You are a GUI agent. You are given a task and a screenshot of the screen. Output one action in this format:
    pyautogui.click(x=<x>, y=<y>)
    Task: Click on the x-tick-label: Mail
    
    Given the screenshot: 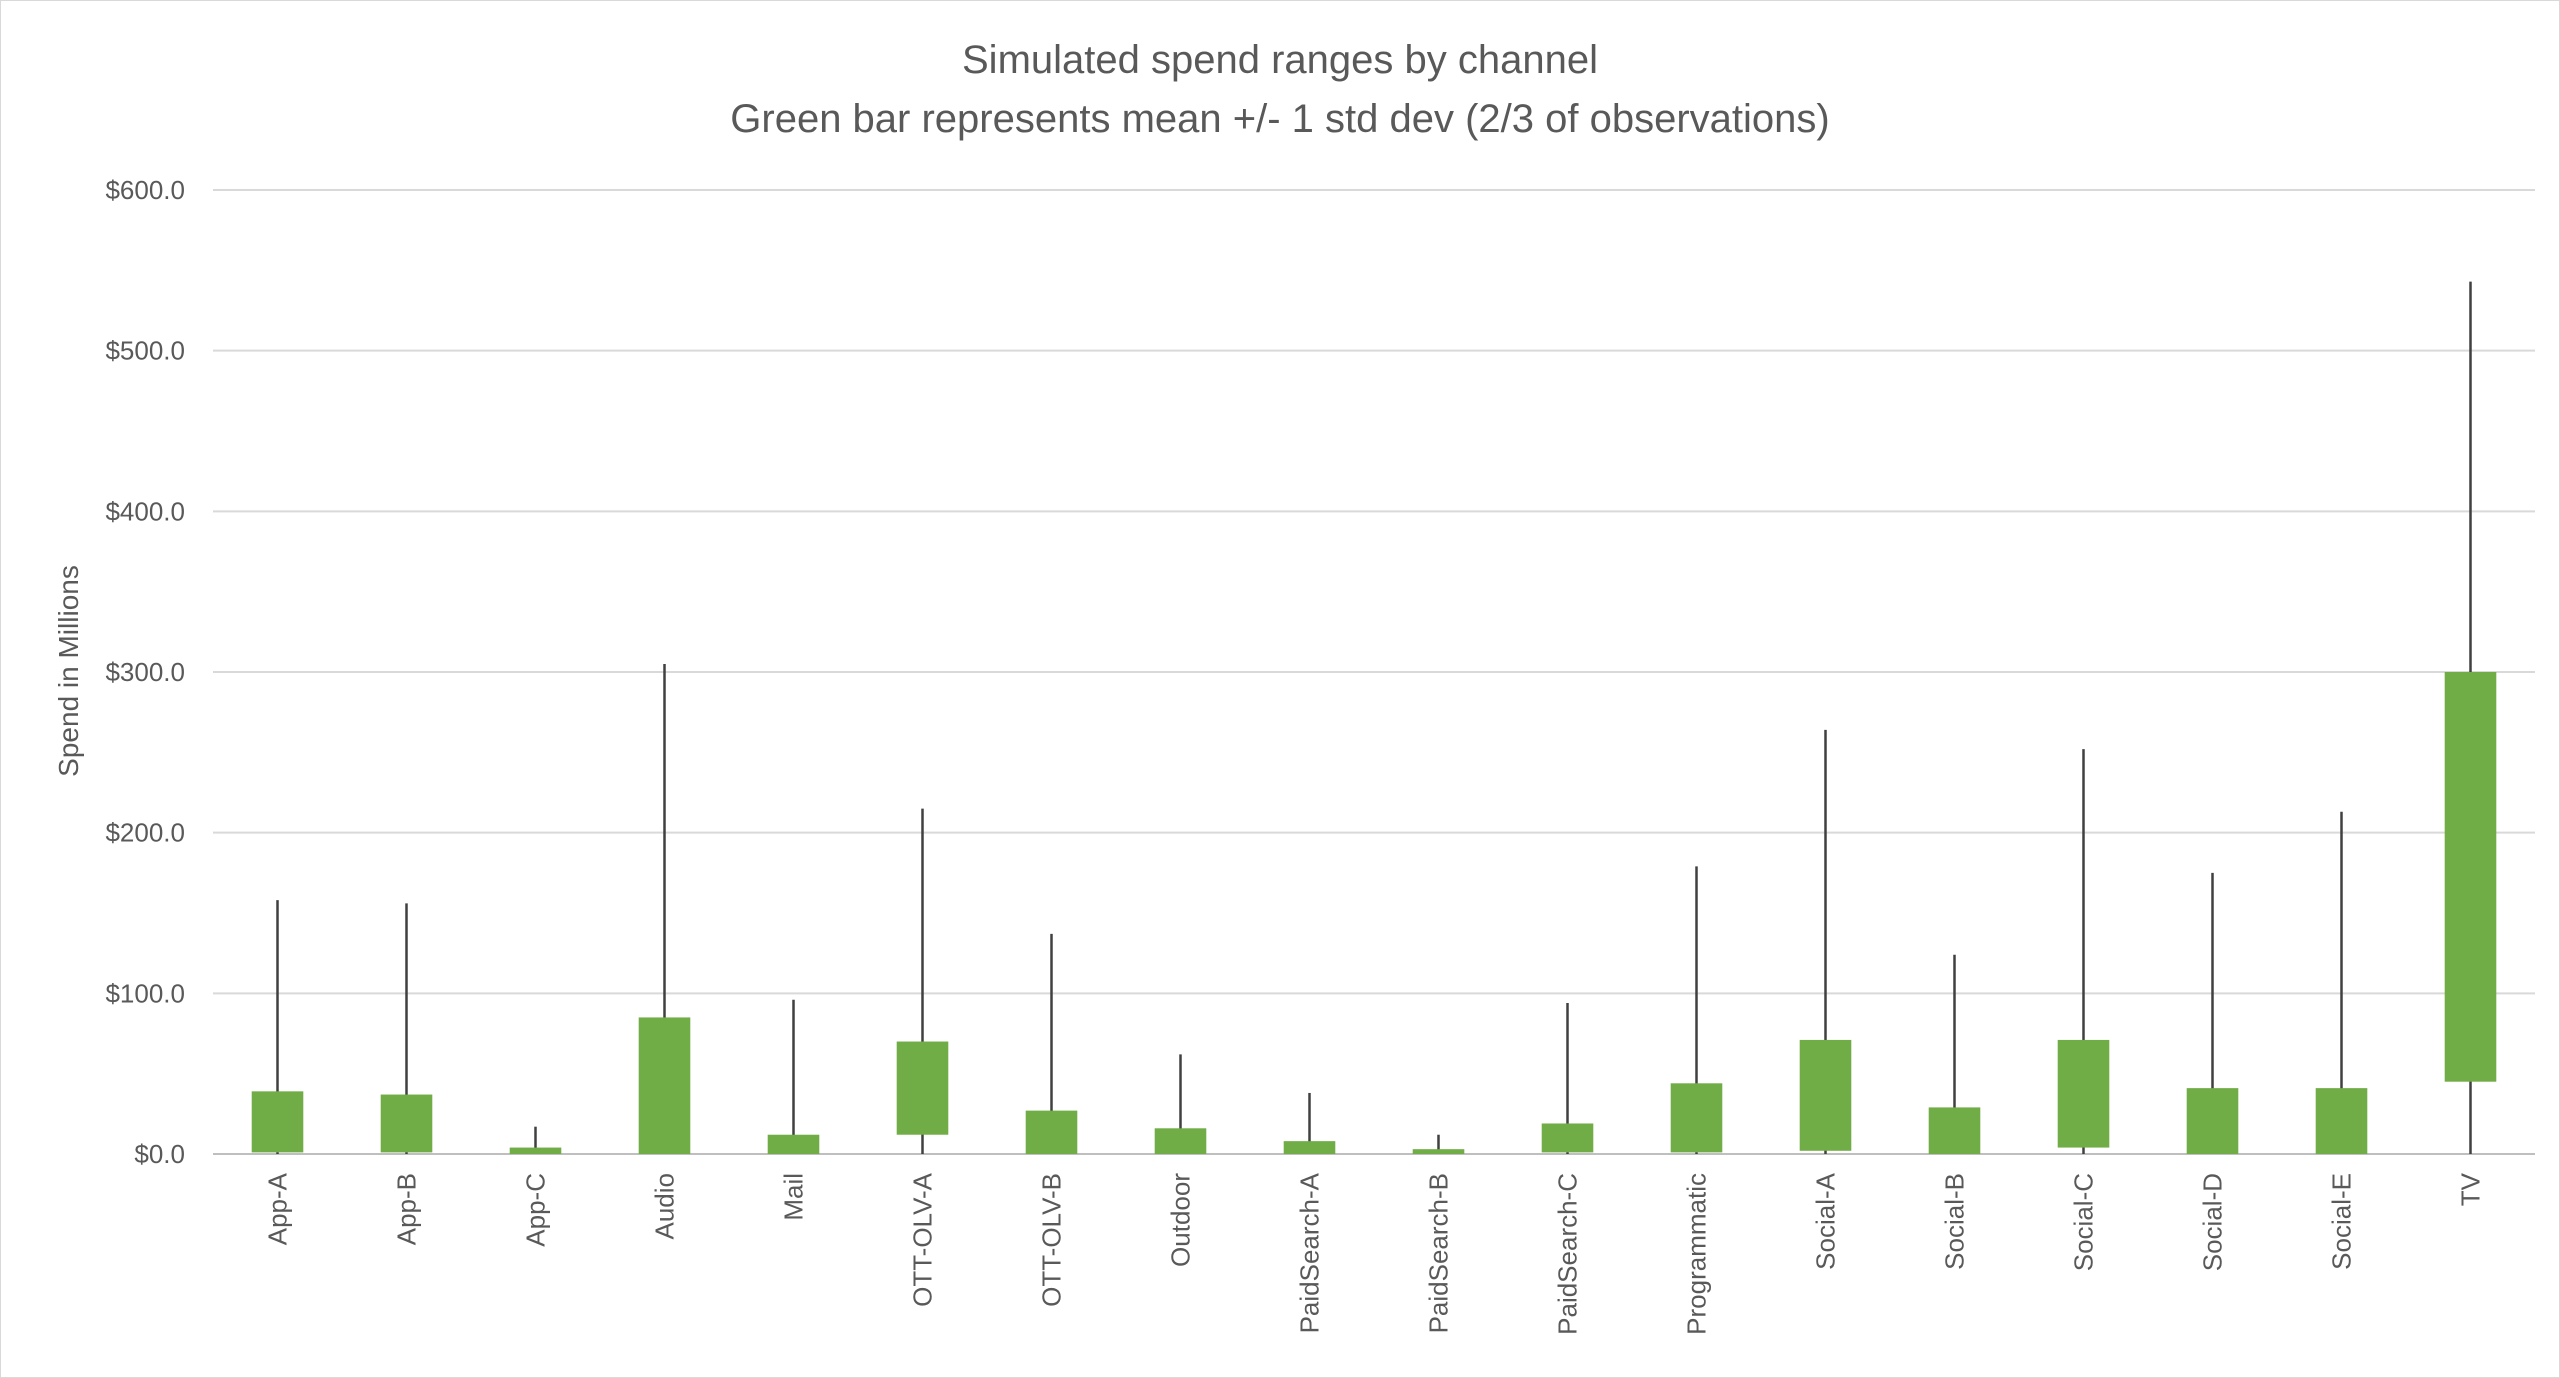 What is the action you would take?
    pyautogui.click(x=794, y=1197)
    